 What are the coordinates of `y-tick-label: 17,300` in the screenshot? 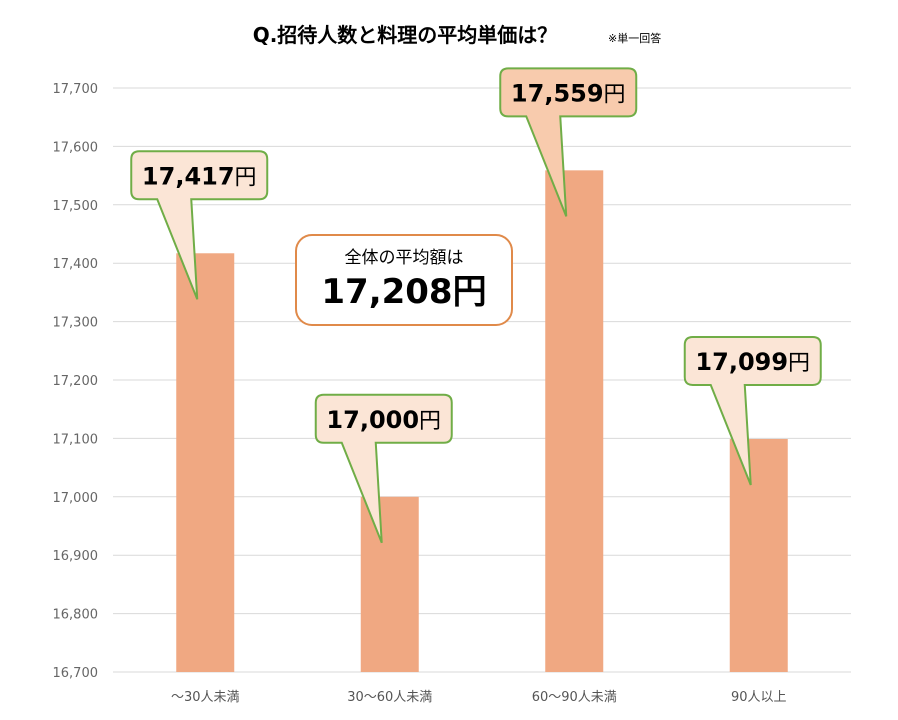 It's located at (76, 323).